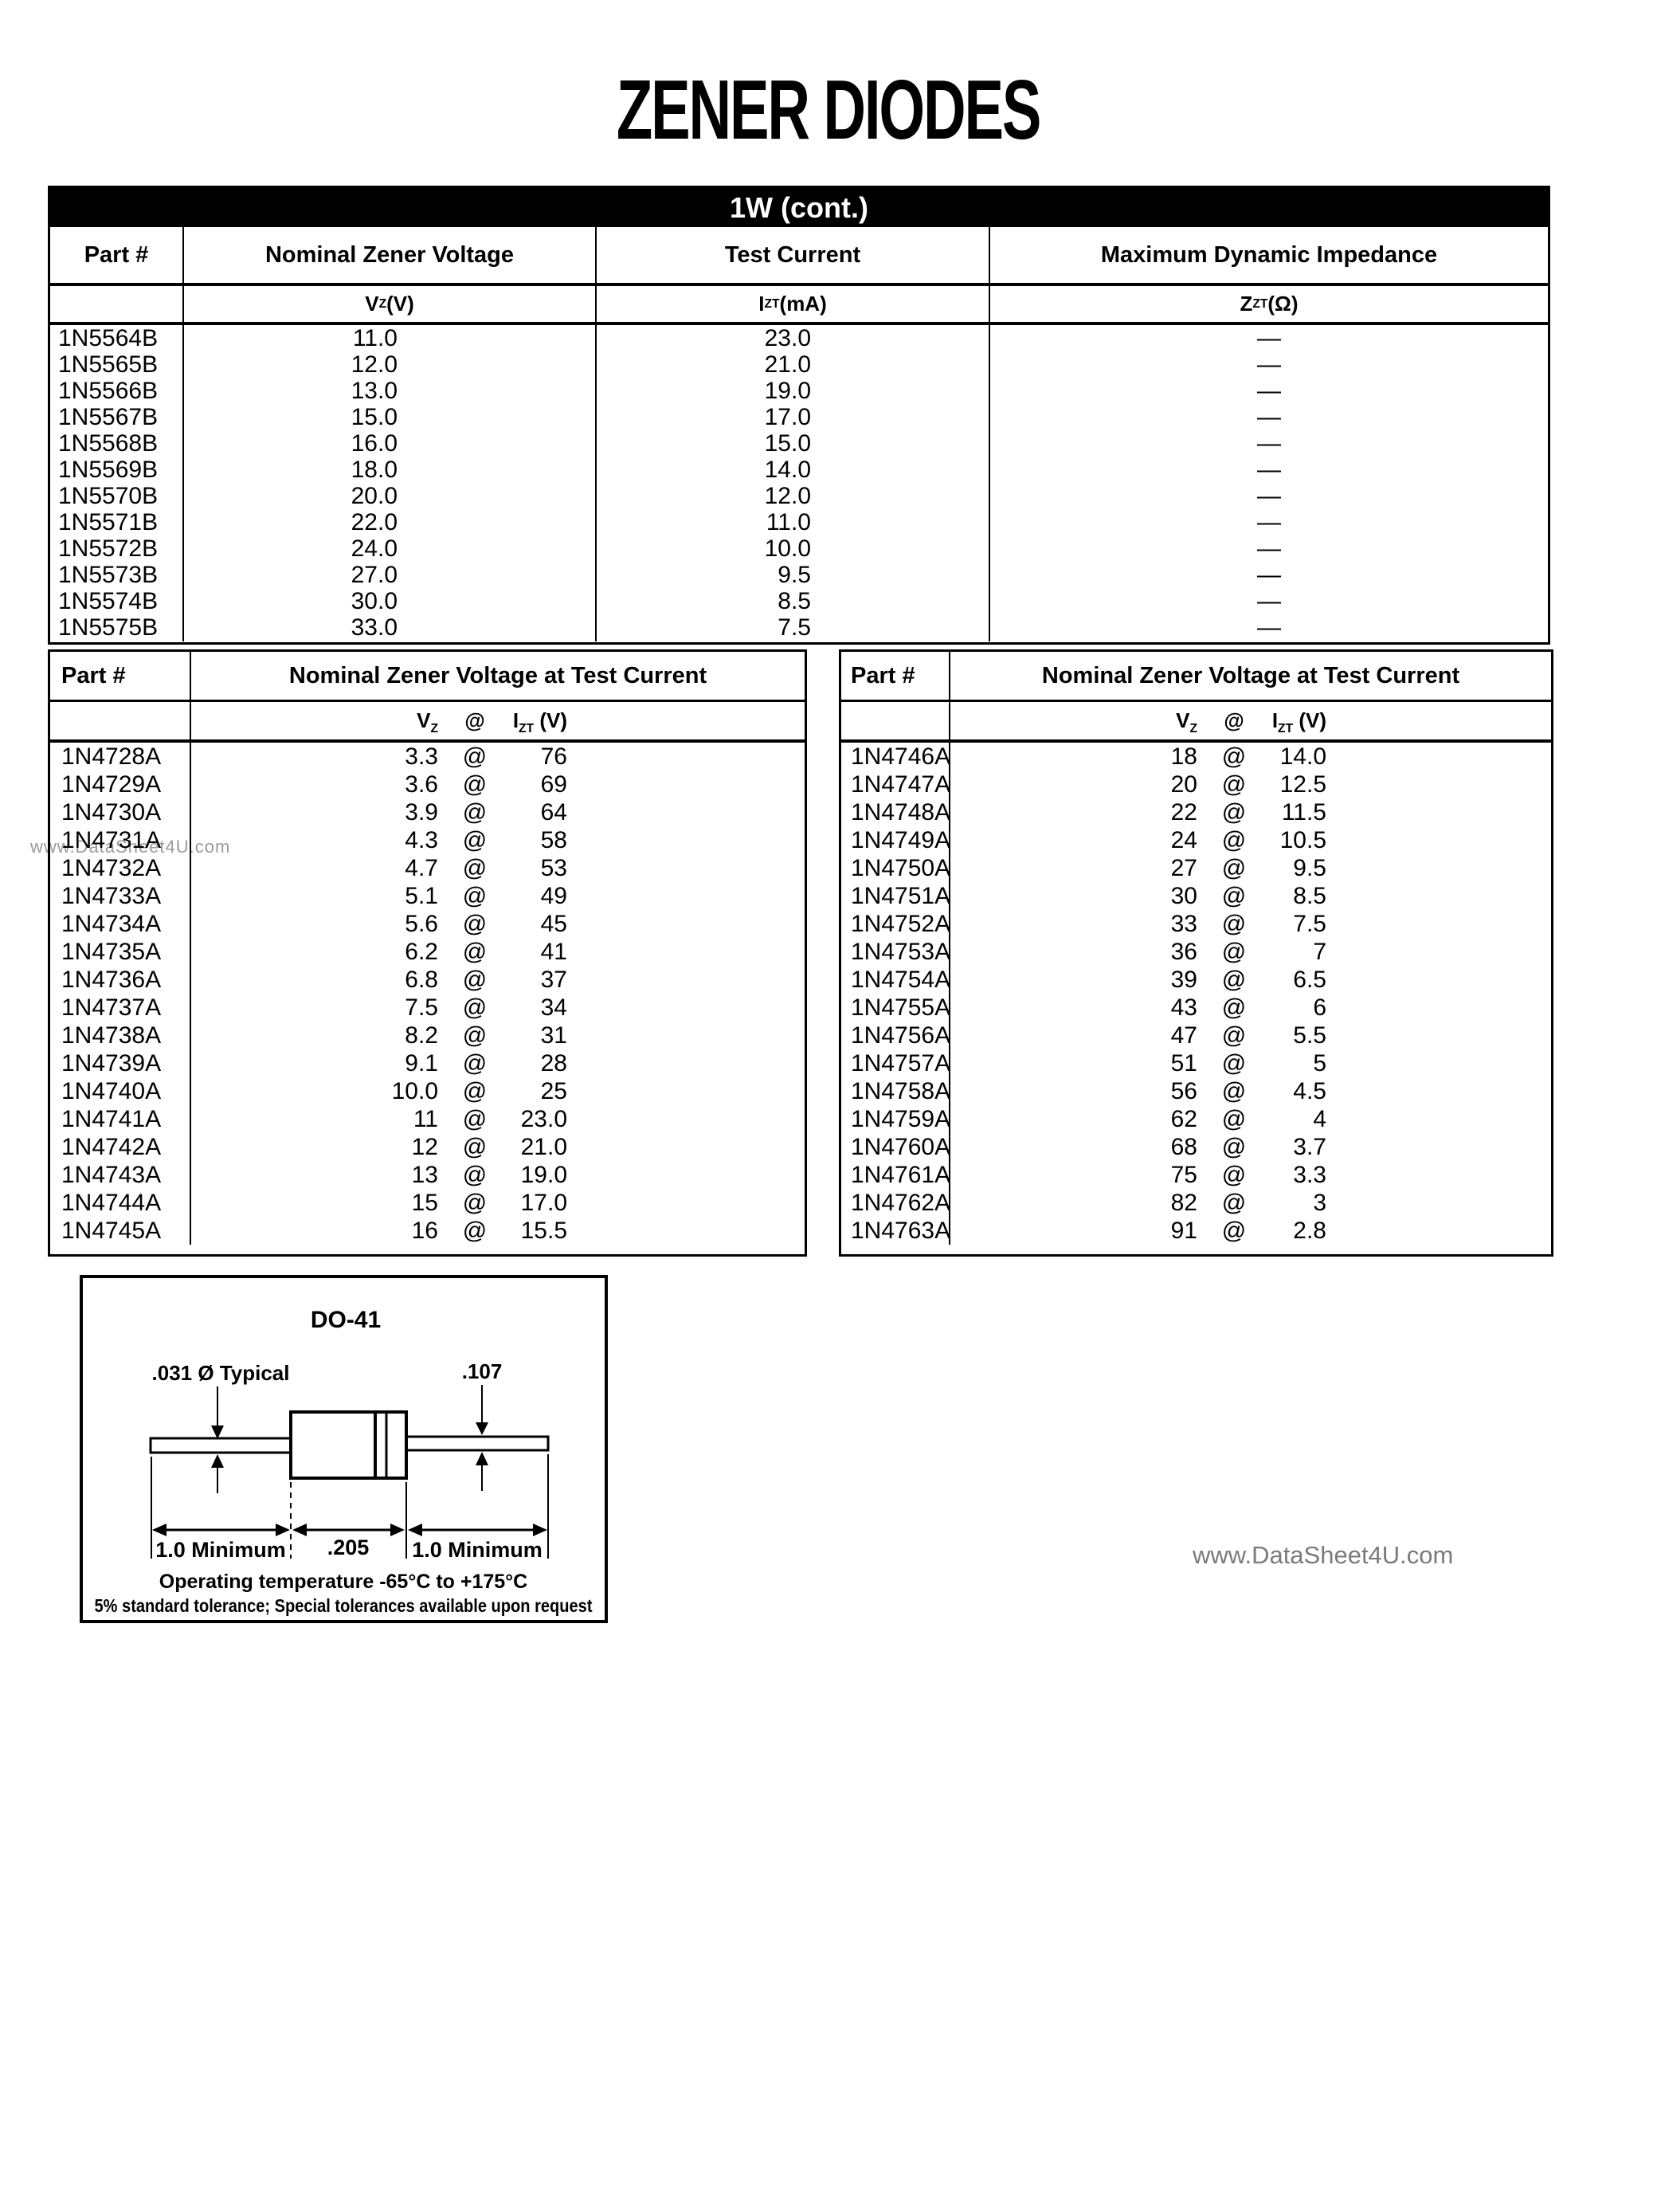  I want to click on table-row: 1N4755A 43 @ 6, so click(1196, 1008).